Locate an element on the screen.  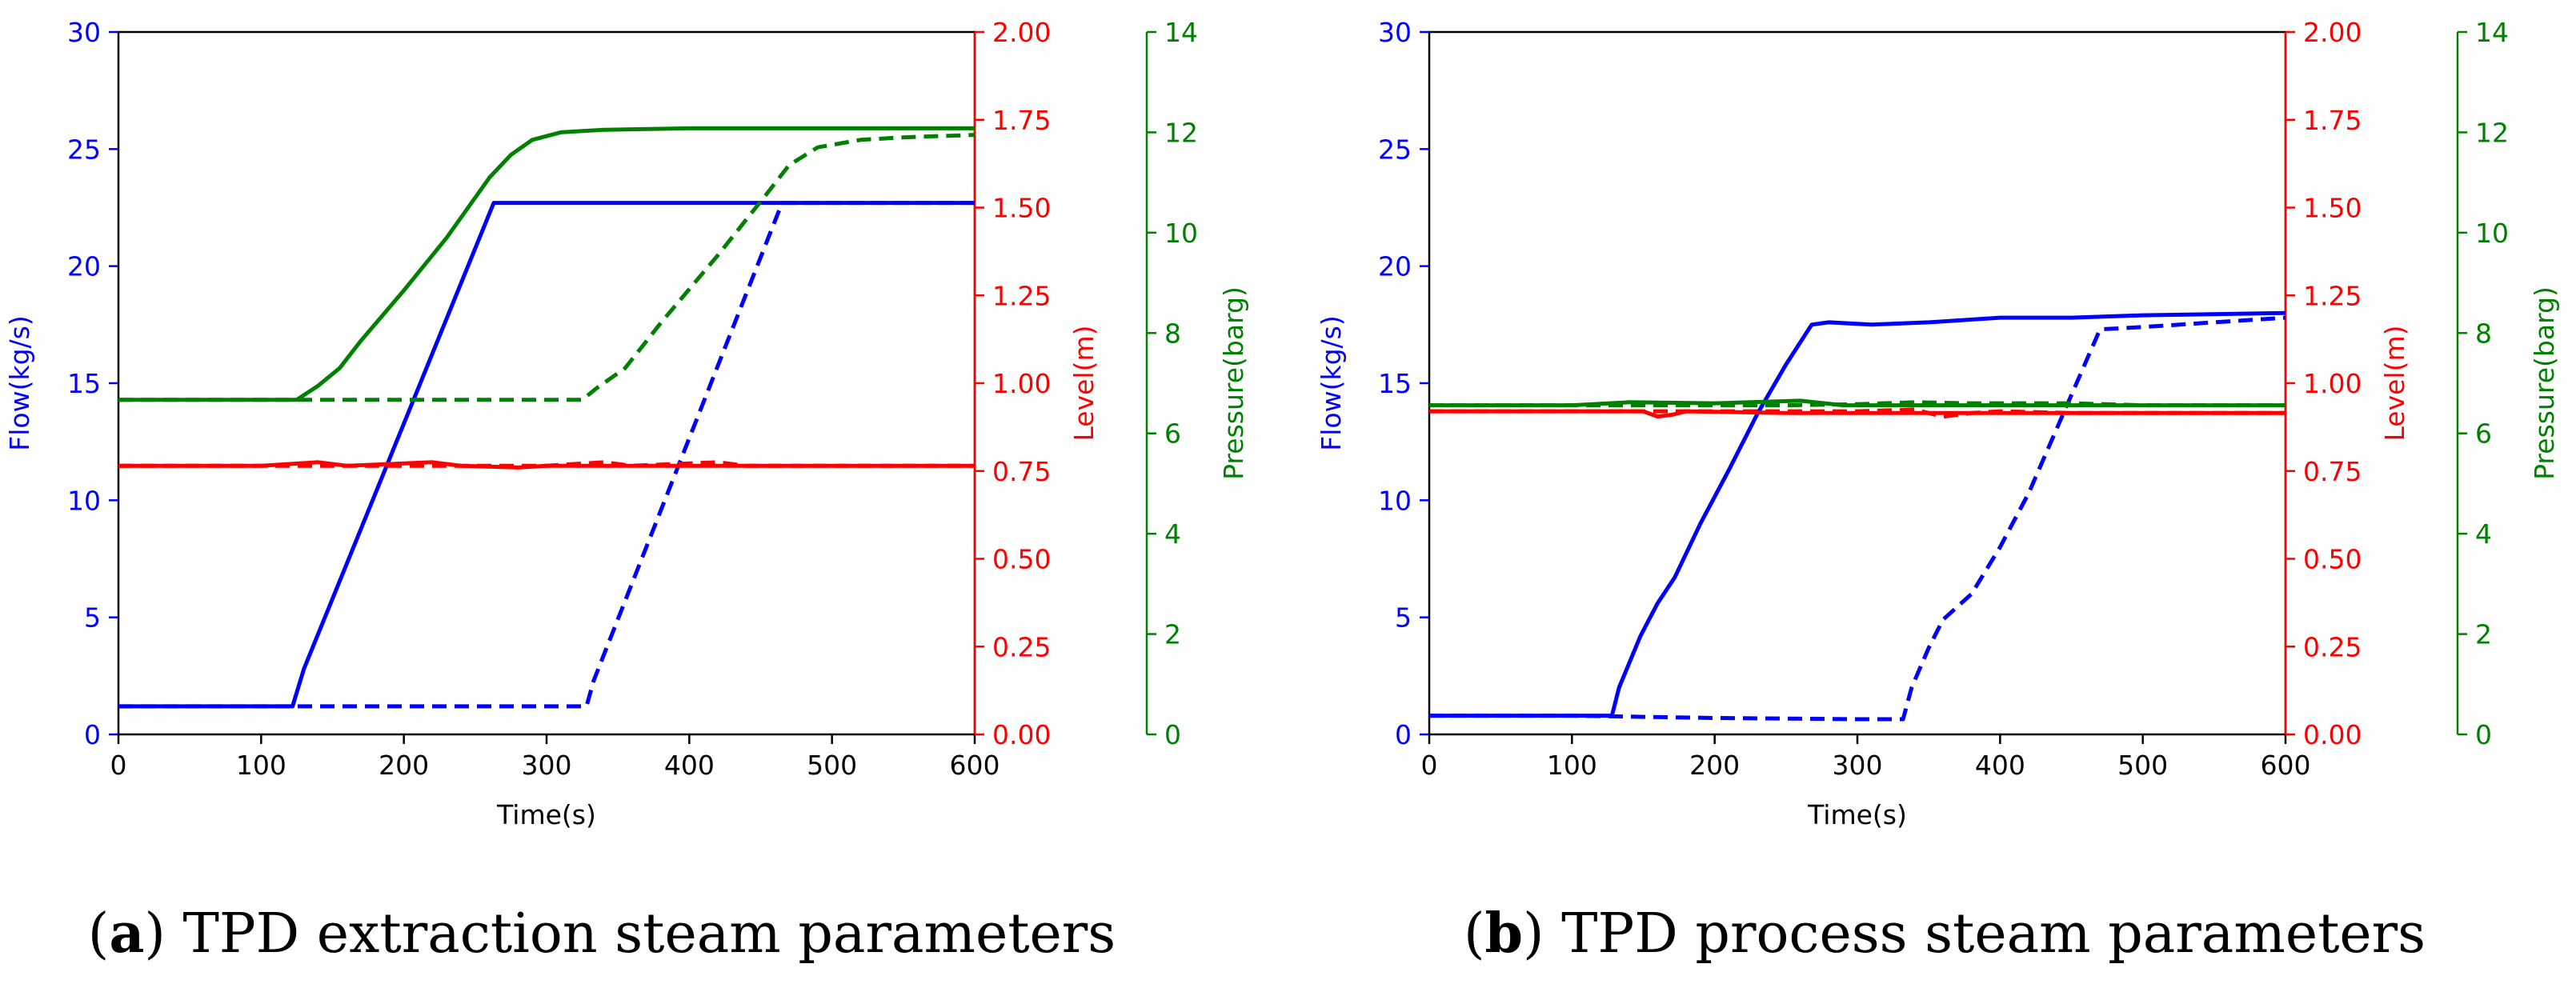
caption-b: (b) TPD process steam parameters is located at coordinates (1945, 934).